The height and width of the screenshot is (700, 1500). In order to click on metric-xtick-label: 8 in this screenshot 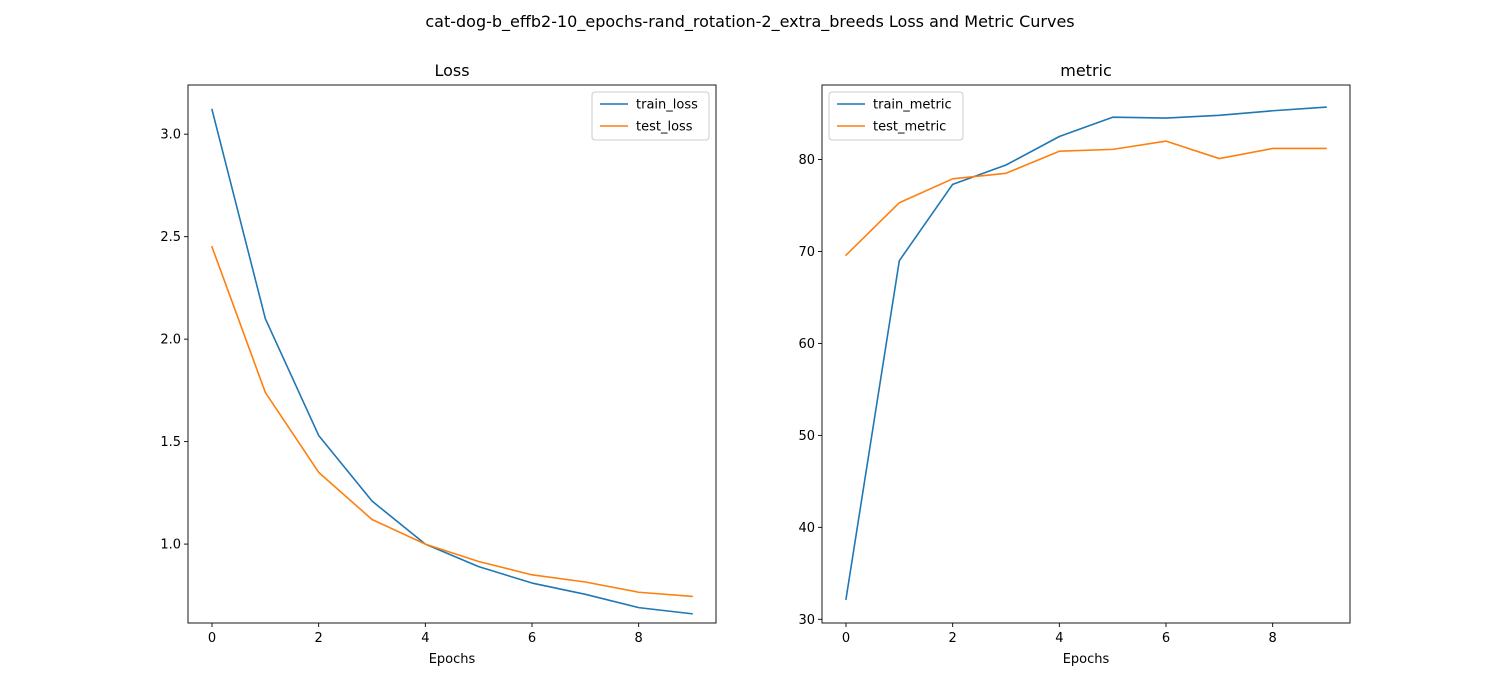, I will do `click(1273, 638)`.